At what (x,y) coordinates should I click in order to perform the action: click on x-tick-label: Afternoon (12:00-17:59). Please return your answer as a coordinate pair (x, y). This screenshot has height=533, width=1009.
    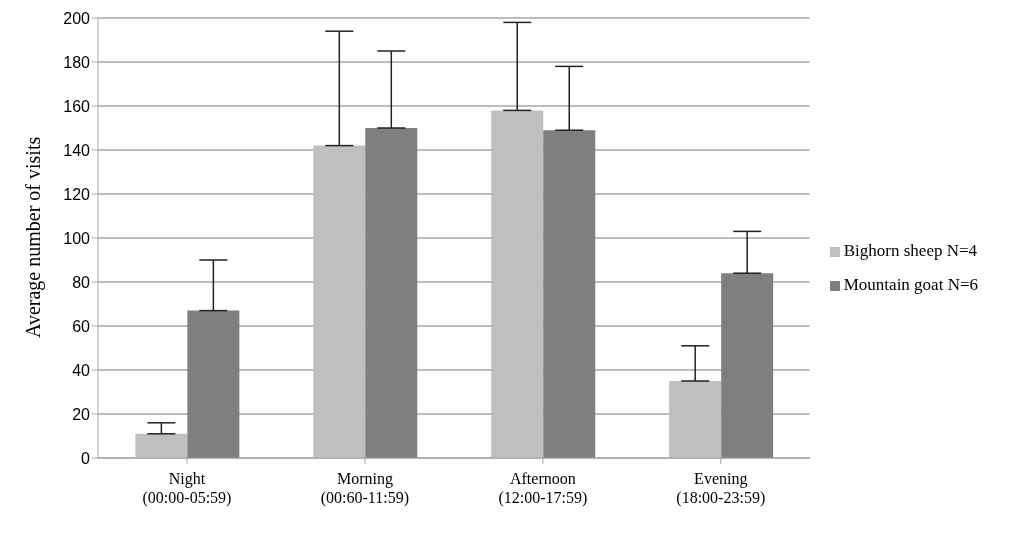
    Looking at the image, I should click on (543, 488).